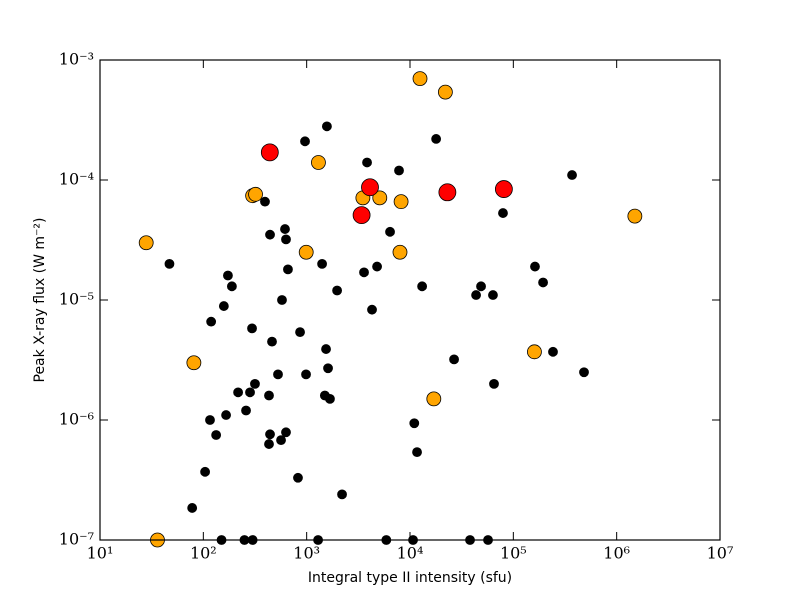 The width and height of the screenshot is (800, 600). Describe the element at coordinates (76, 179) in the screenshot. I see `y-tick-label: 10⁻⁴` at that location.